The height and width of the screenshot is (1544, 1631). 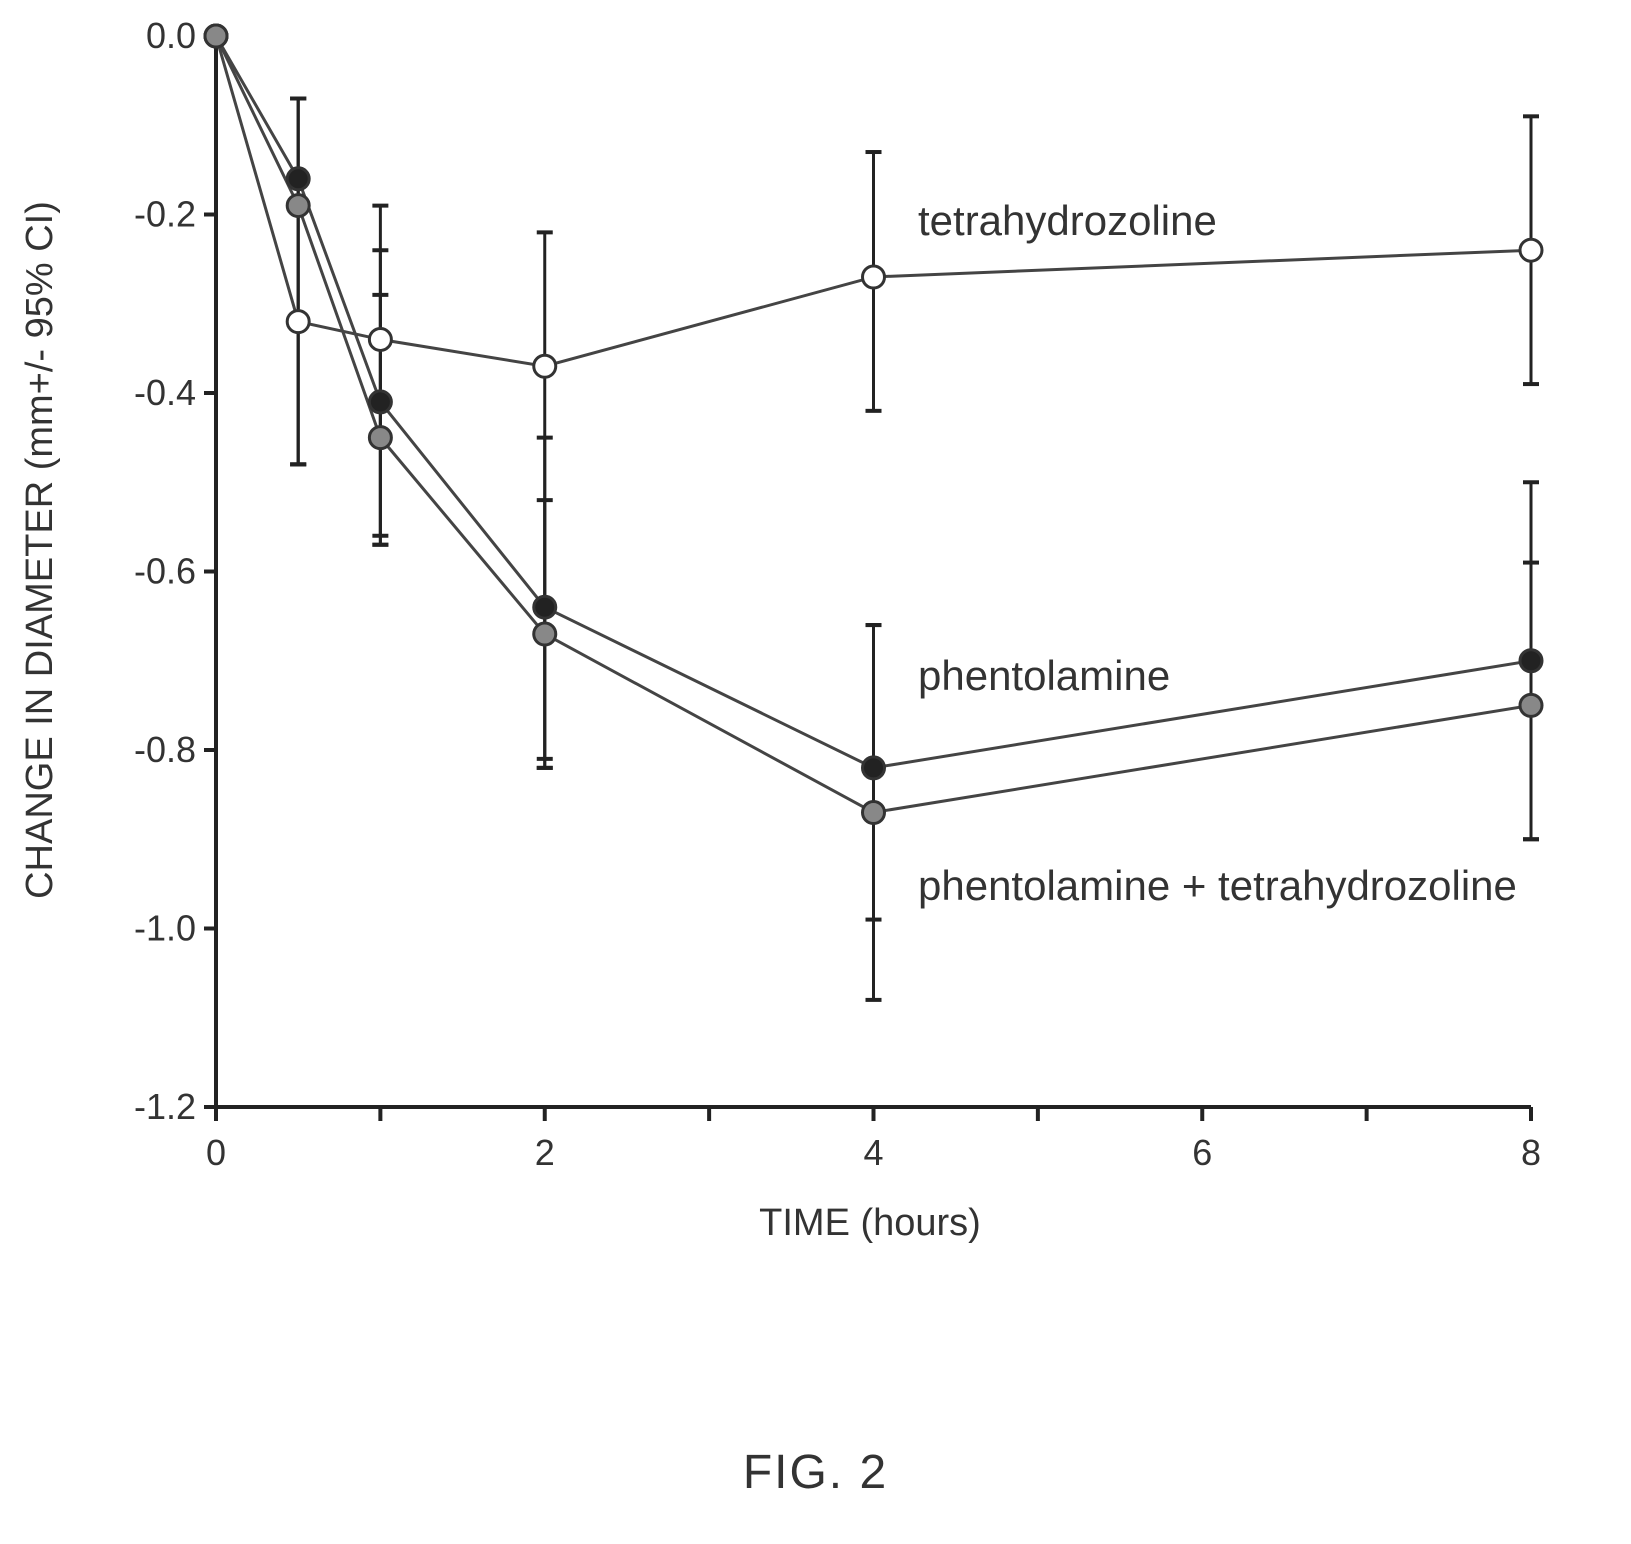 What do you see at coordinates (1531, 1152) in the screenshot?
I see `x-tick-label: 8` at bounding box center [1531, 1152].